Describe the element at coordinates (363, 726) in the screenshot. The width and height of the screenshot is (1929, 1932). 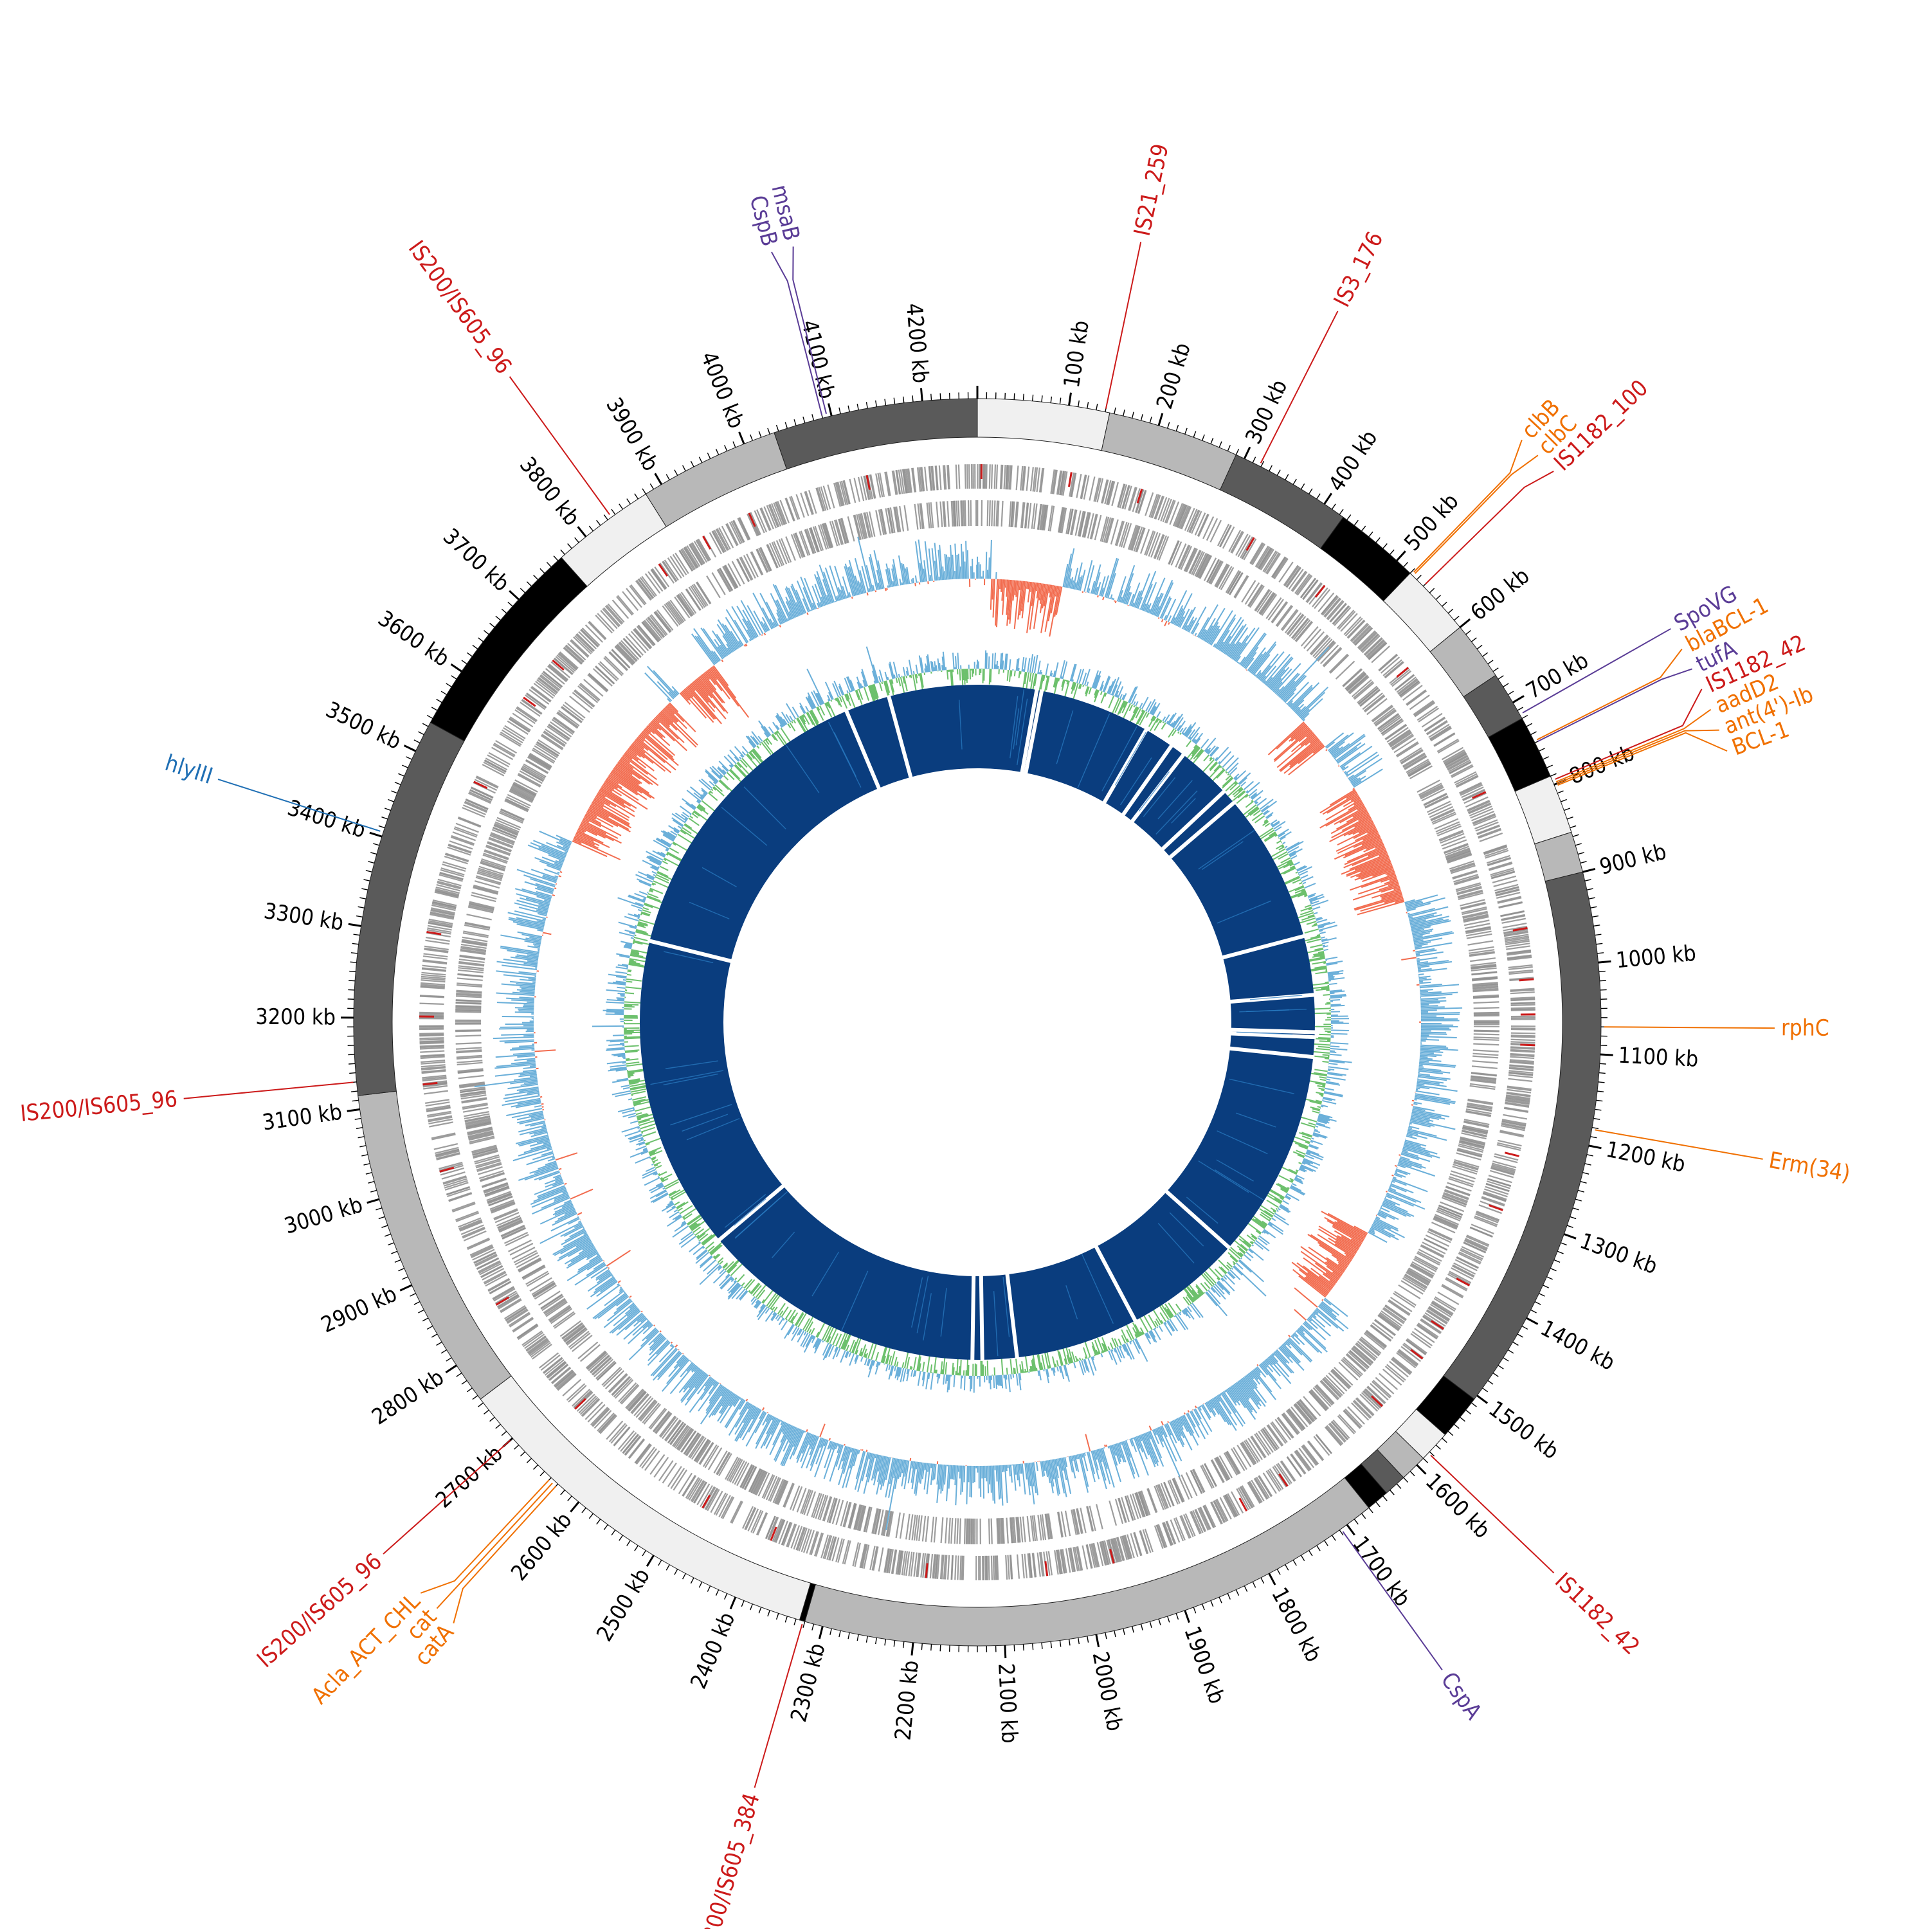
I see `tick-label: 3500 kb` at that location.